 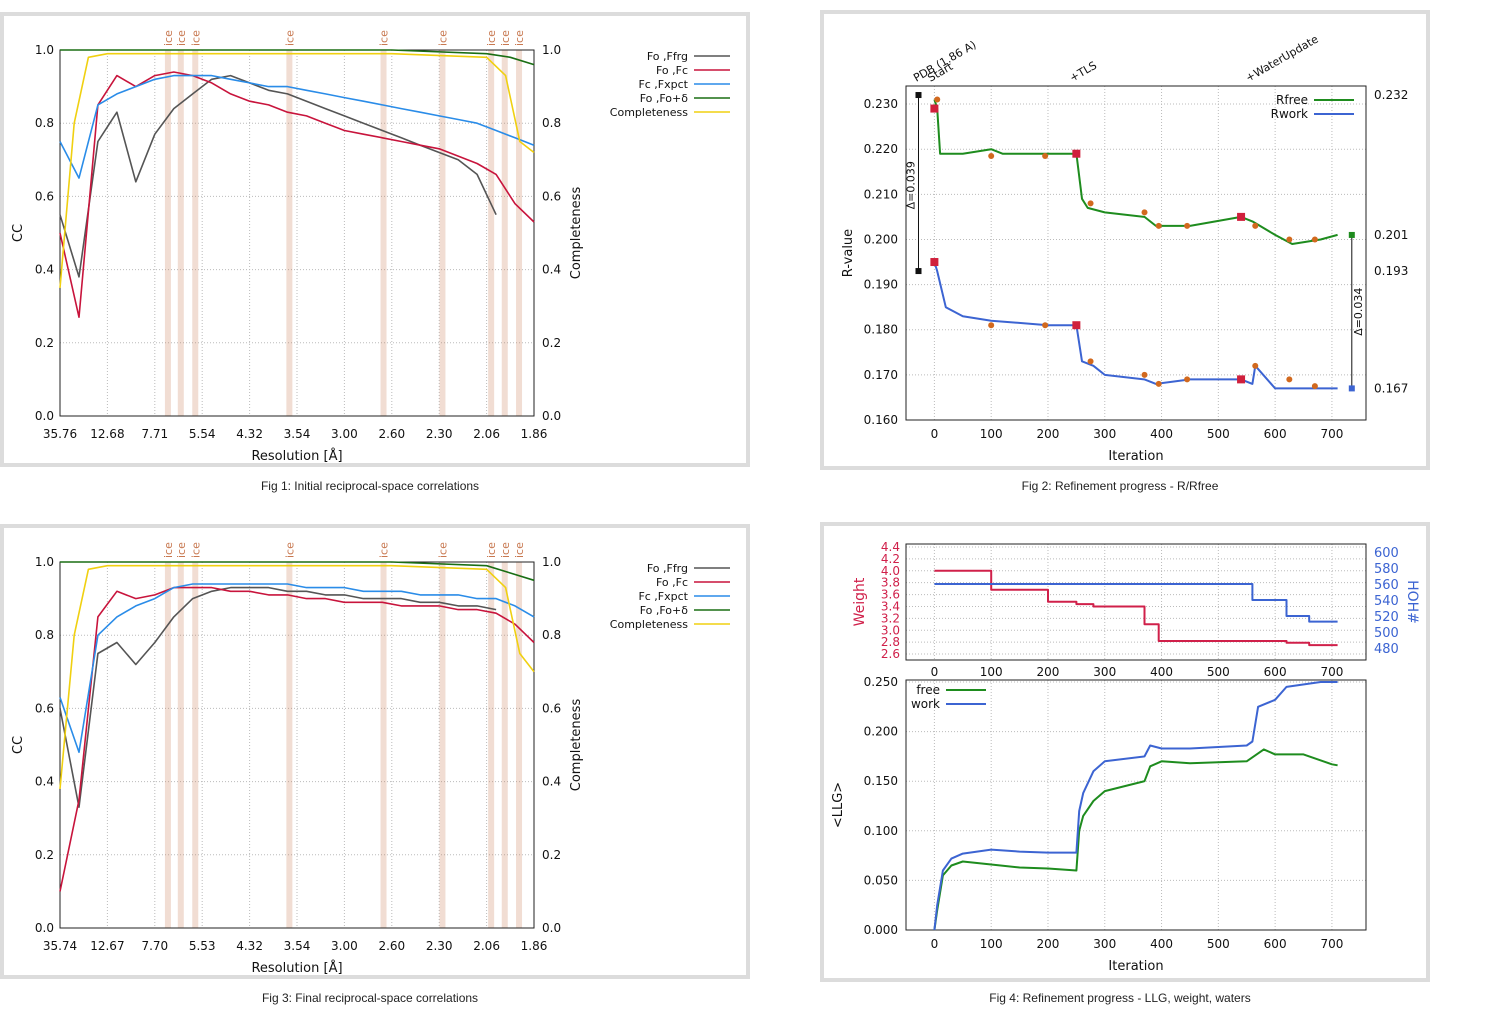 I want to click on y-tick-label: 0.190, so click(x=881, y=285).